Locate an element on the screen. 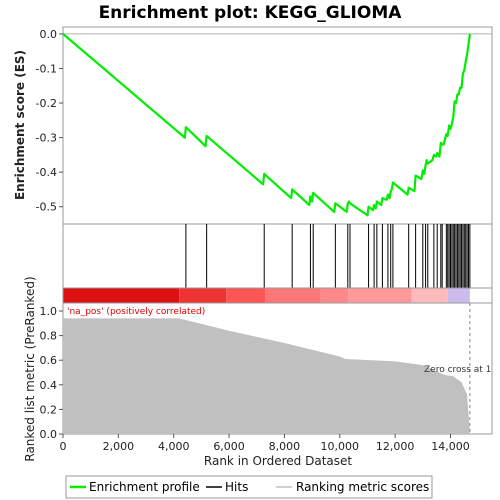 Image resolution: width=500 pixels, height=500 pixels. x-tick-label: 12,000 is located at coordinates (395, 446).